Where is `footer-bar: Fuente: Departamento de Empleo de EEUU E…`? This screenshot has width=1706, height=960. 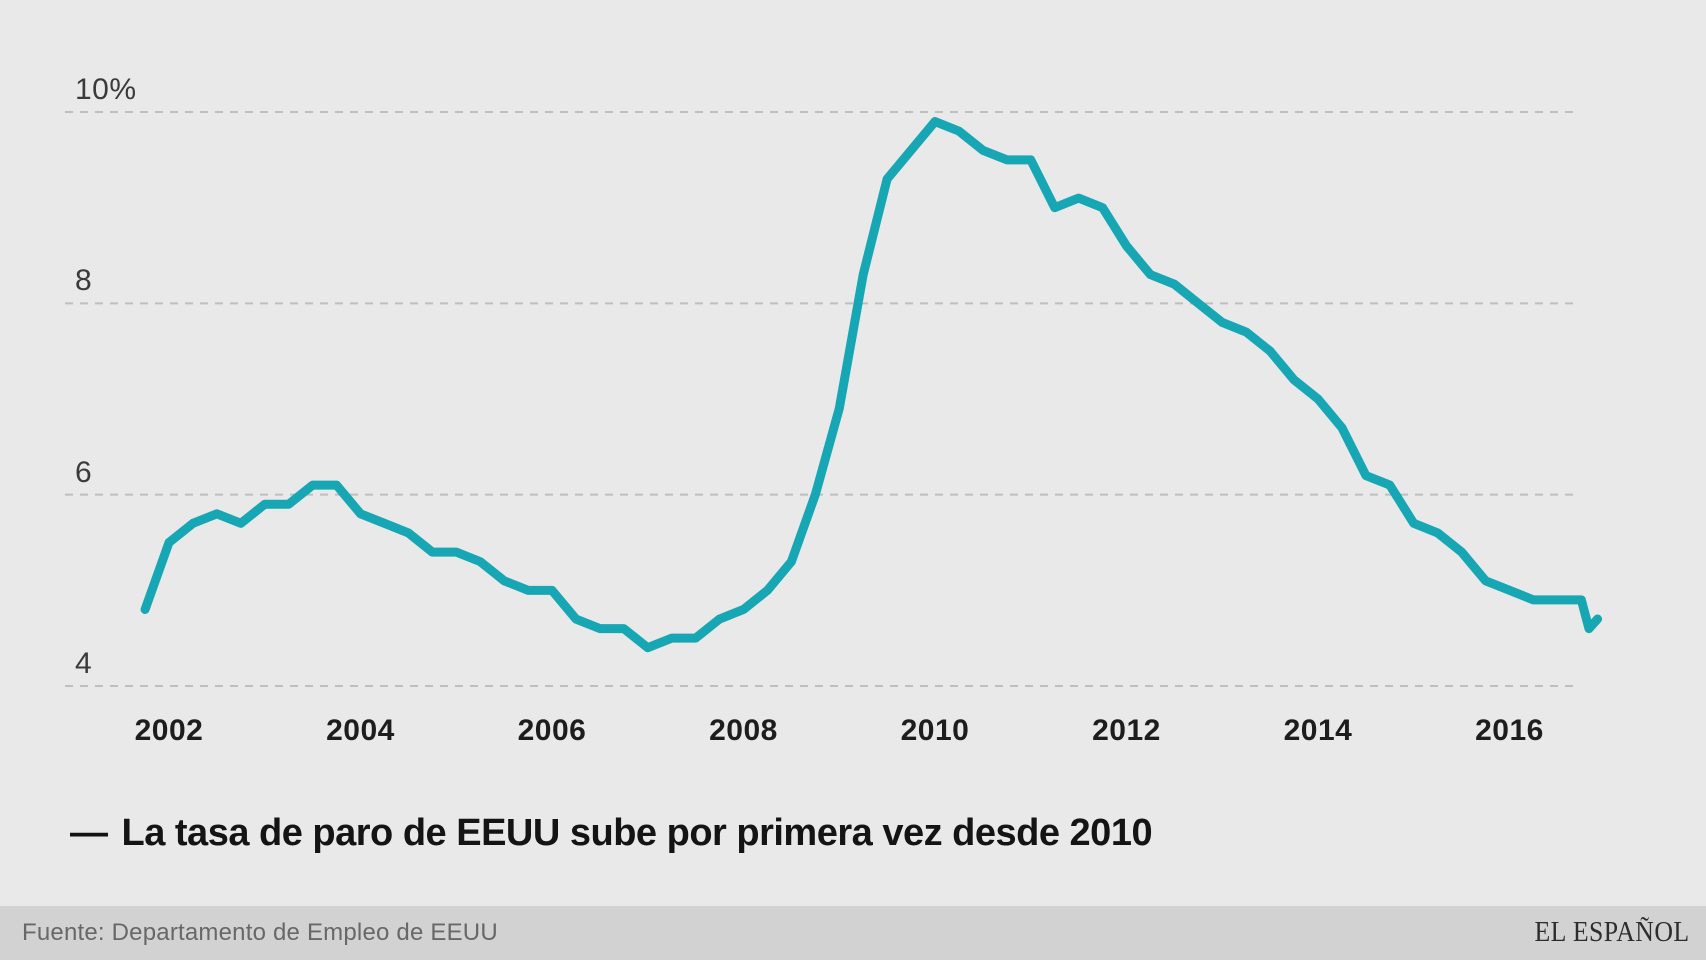 footer-bar: Fuente: Departamento de Empleo de EEUU E… is located at coordinates (853, 933).